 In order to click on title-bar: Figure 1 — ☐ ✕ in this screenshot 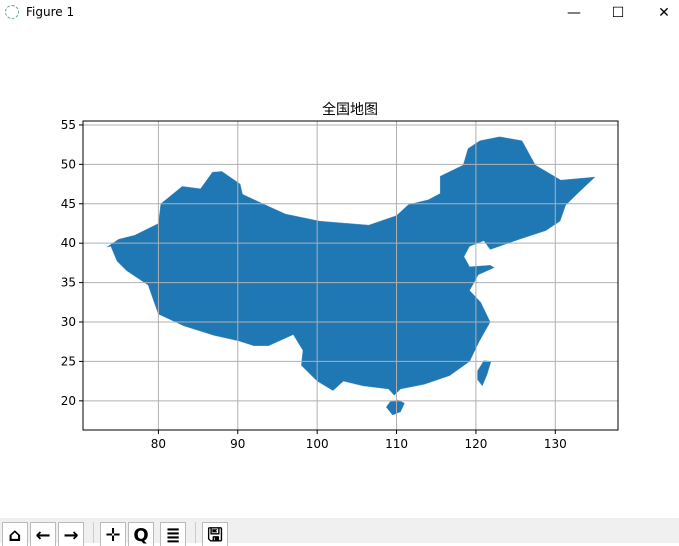, I will do `click(339, 14)`.